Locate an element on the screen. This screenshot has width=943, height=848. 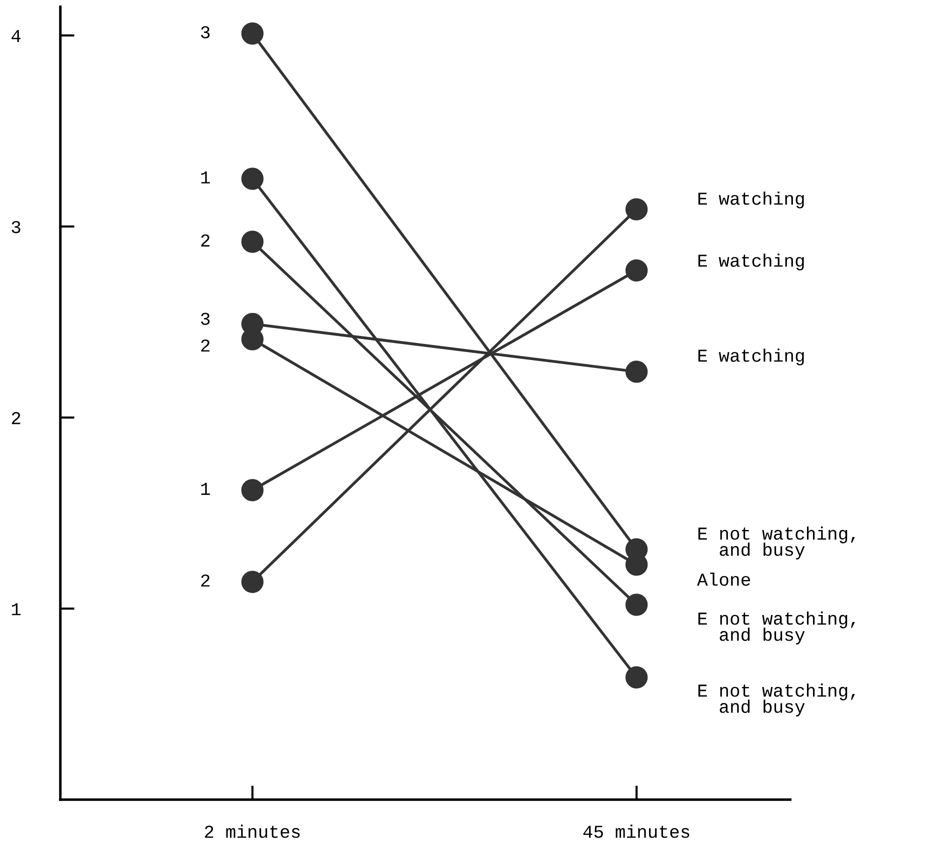
x-tick-label: 45 minutes is located at coordinates (636, 831).